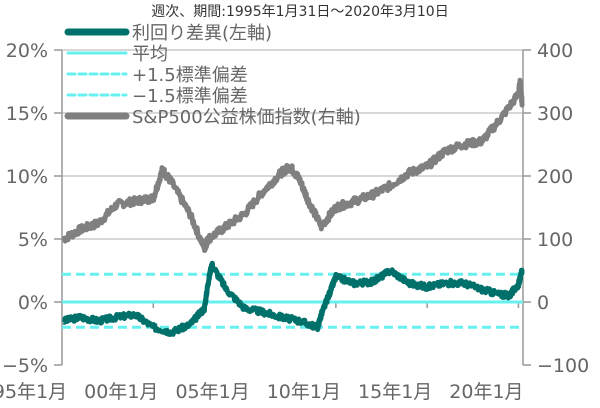  What do you see at coordinates (190, 96) in the screenshot?
I see `legend-item-label: −1.5標準偏差` at bounding box center [190, 96].